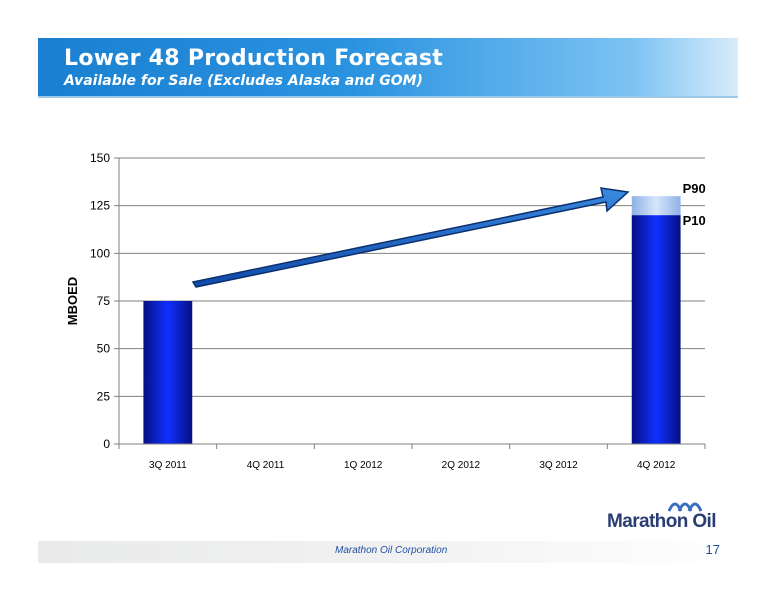 The width and height of the screenshot is (776, 600). Describe the element at coordinates (100, 253) in the screenshot. I see `y-tick-label: 100` at that location.